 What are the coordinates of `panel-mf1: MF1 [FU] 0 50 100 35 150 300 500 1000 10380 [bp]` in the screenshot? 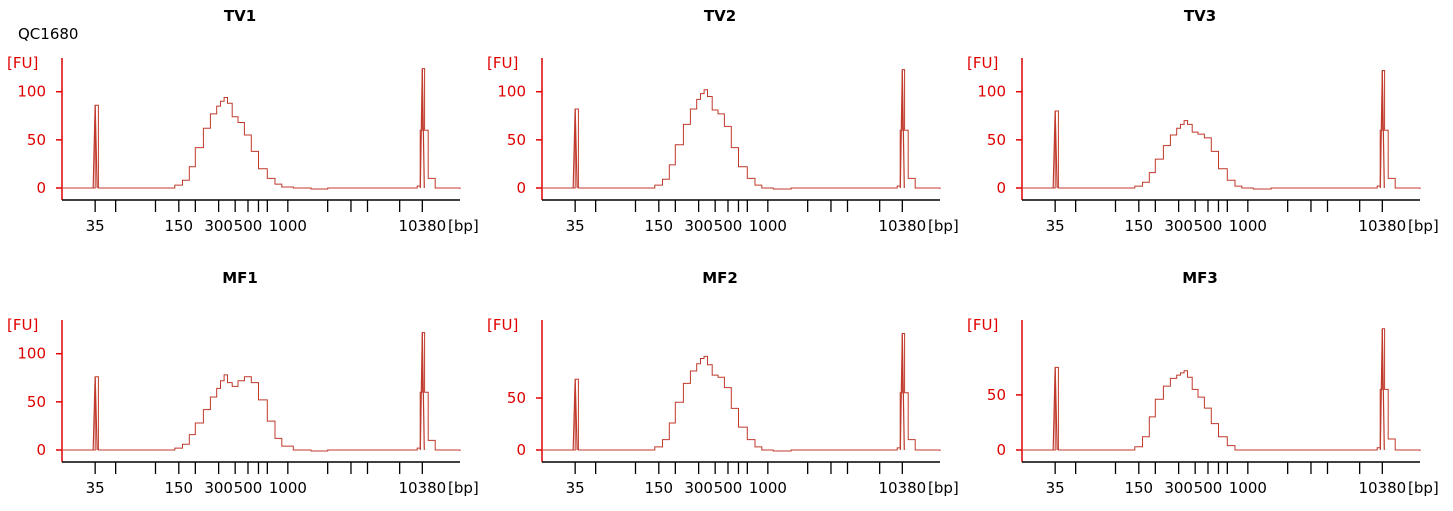 It's located at (243, 383).